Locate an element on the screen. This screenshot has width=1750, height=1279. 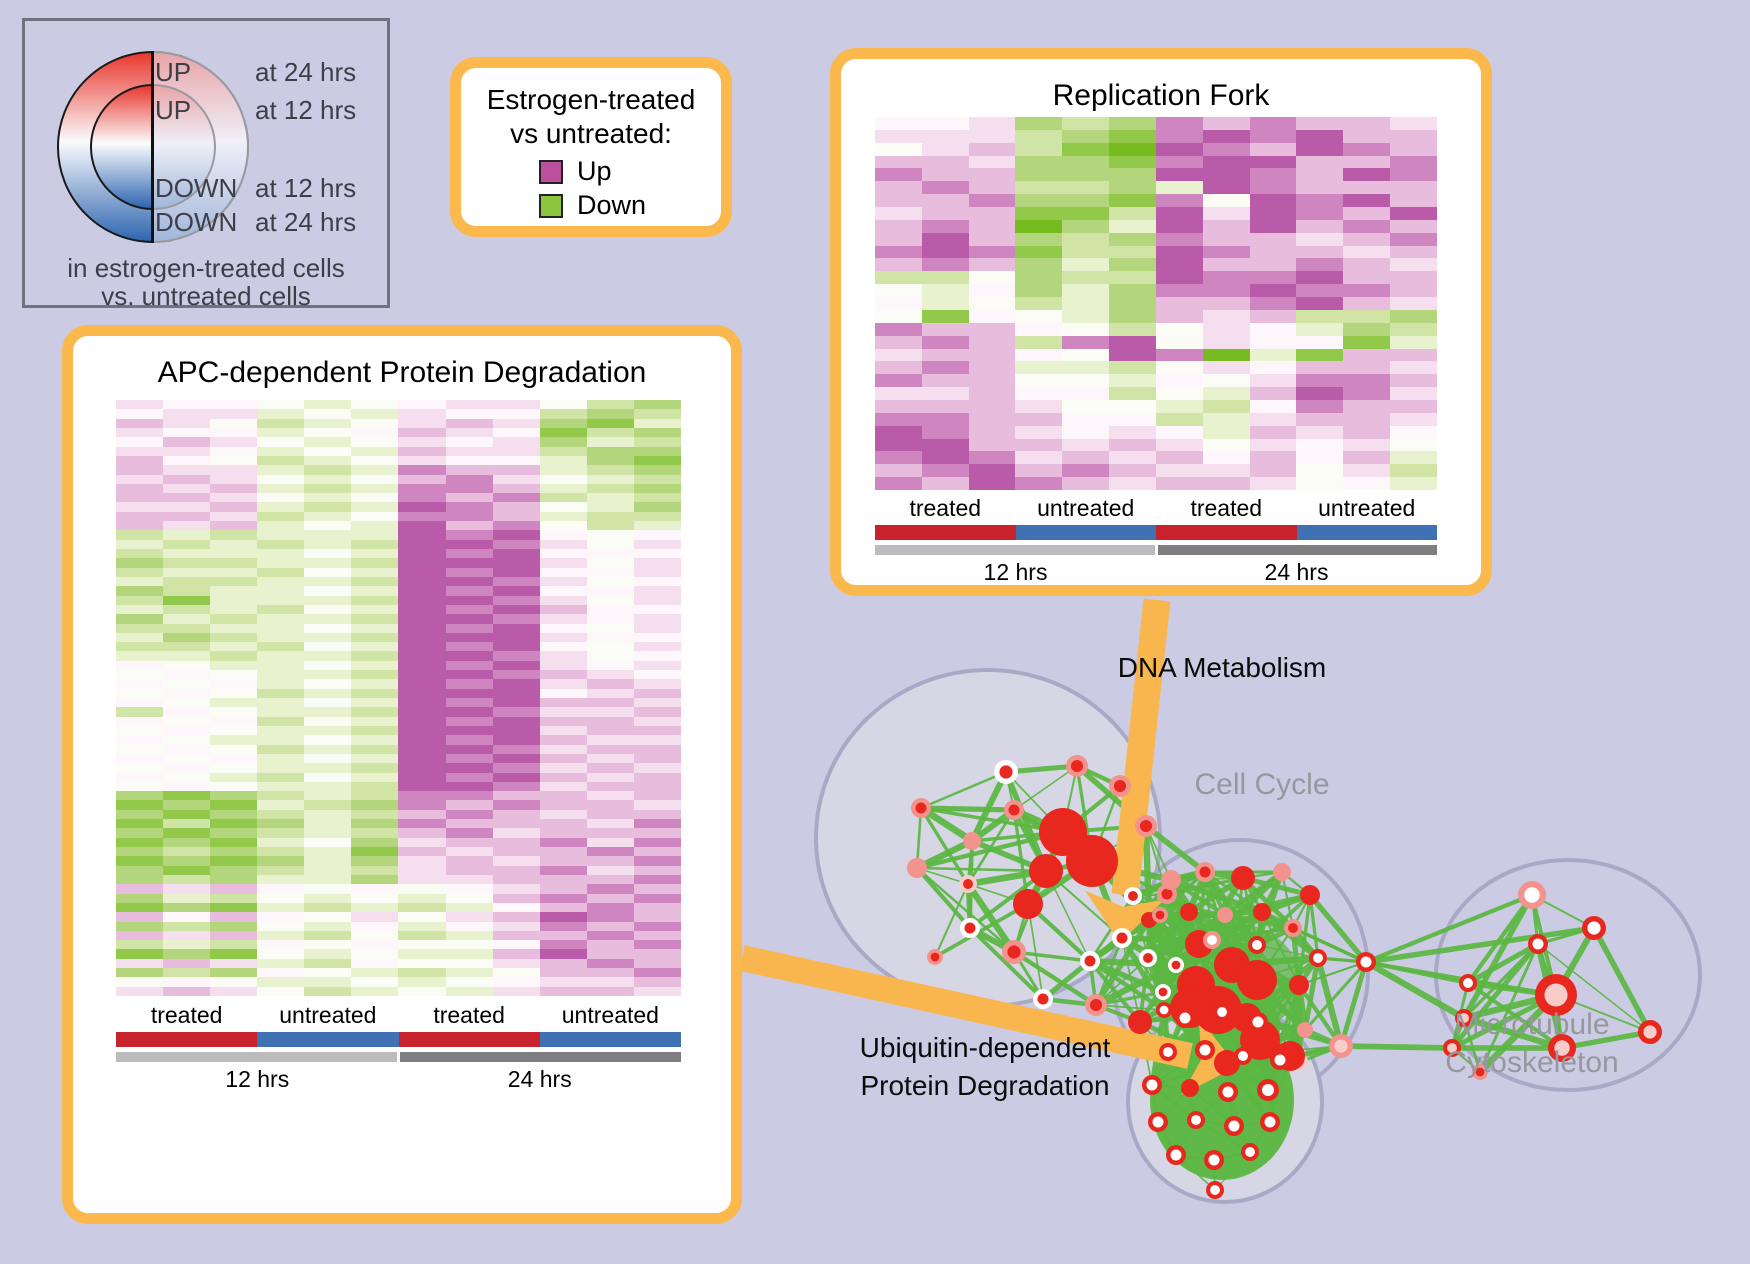
cluster-label-ubiquitin-dependent: Ubiquitin-dependent is located at coordinates (985, 1047).